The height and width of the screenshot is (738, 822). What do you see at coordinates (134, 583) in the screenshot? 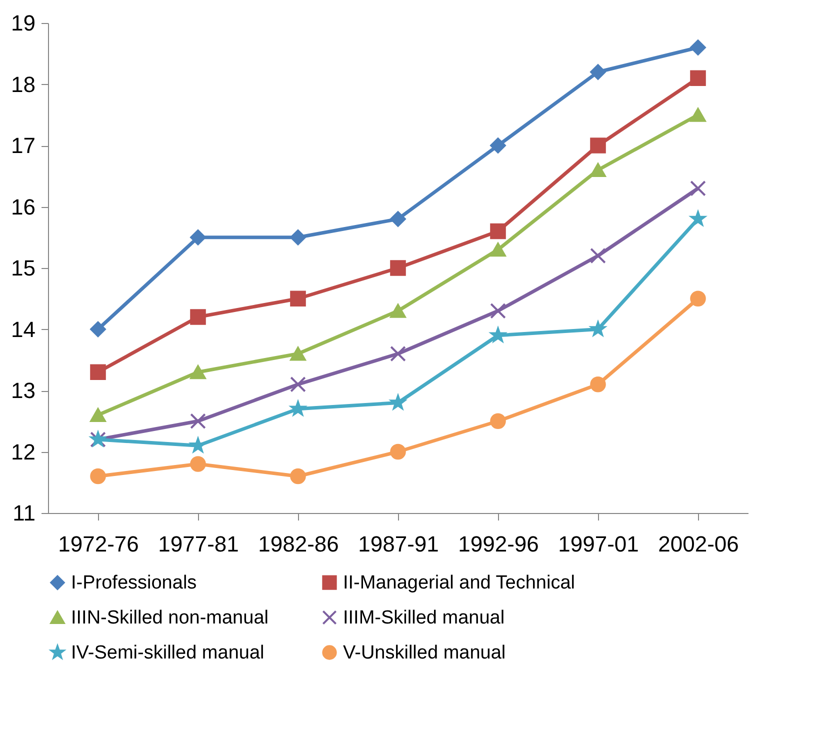
I see `legend-label: I-Professionals` at bounding box center [134, 583].